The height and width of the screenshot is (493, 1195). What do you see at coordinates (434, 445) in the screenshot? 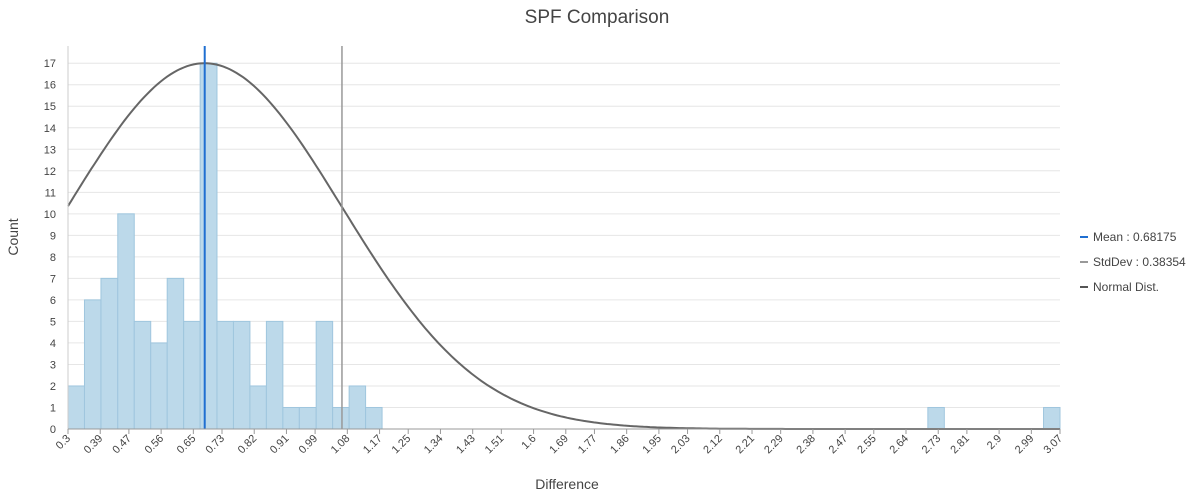
I see `x-tick-label: 1.34` at bounding box center [434, 445].